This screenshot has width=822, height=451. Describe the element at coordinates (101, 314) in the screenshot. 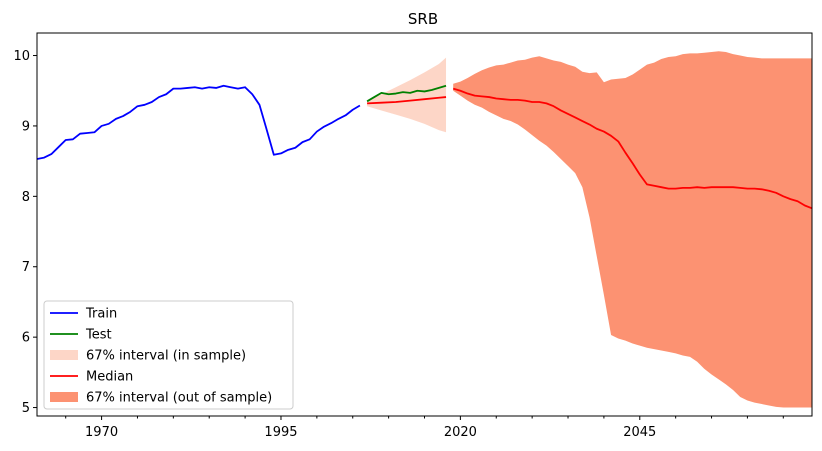

I see `legend-label-train: Train` at that location.